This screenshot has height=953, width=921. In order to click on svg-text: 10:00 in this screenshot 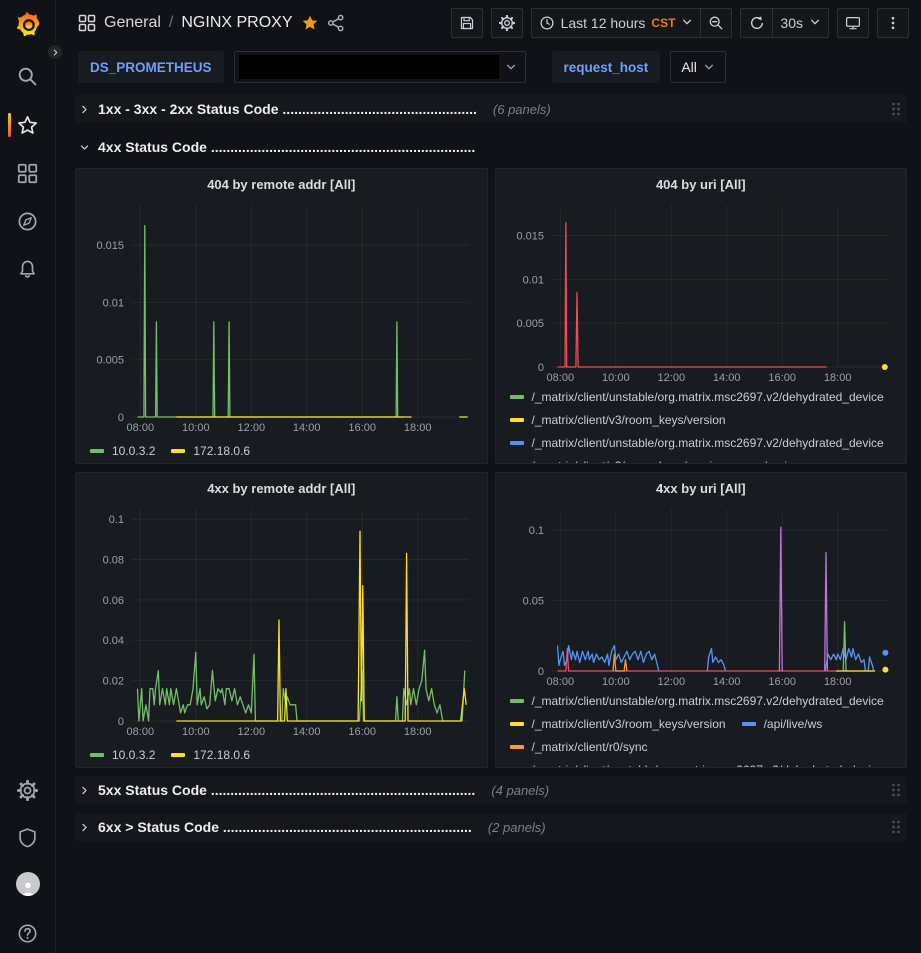, I will do `click(196, 428)`.